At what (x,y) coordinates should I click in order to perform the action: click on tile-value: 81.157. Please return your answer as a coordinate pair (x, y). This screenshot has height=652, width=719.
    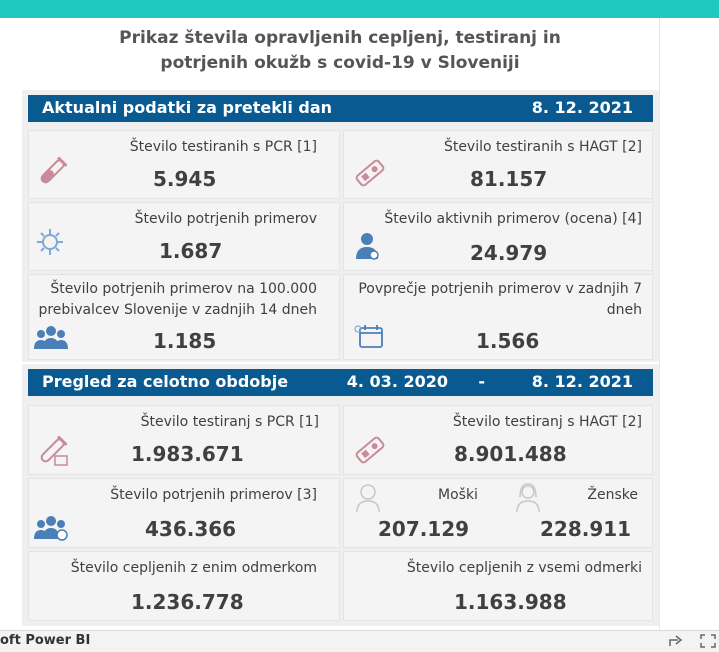
    Looking at the image, I should click on (509, 179).